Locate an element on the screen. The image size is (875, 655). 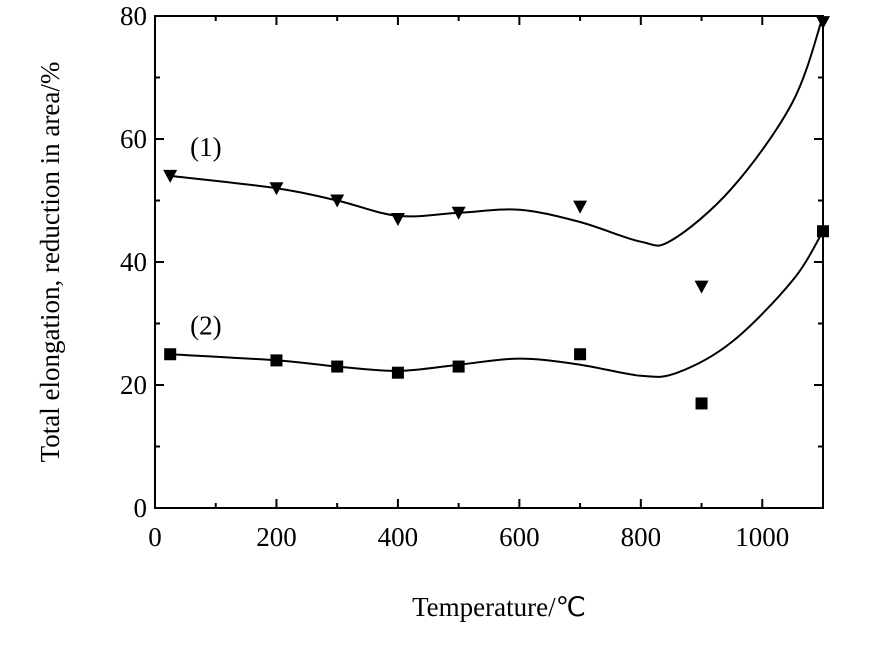
x-tick-label-1000: 1000 is located at coordinates (762, 537).